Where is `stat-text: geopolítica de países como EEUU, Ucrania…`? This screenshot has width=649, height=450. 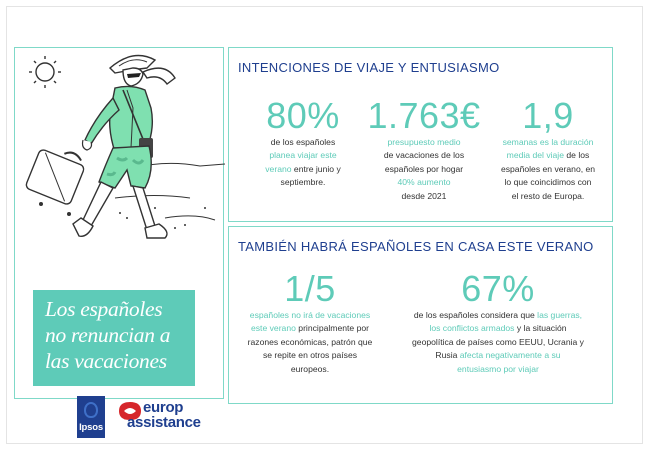
stat-text: geopolítica de países como EEUU, Ucrania… is located at coordinates (498, 341).